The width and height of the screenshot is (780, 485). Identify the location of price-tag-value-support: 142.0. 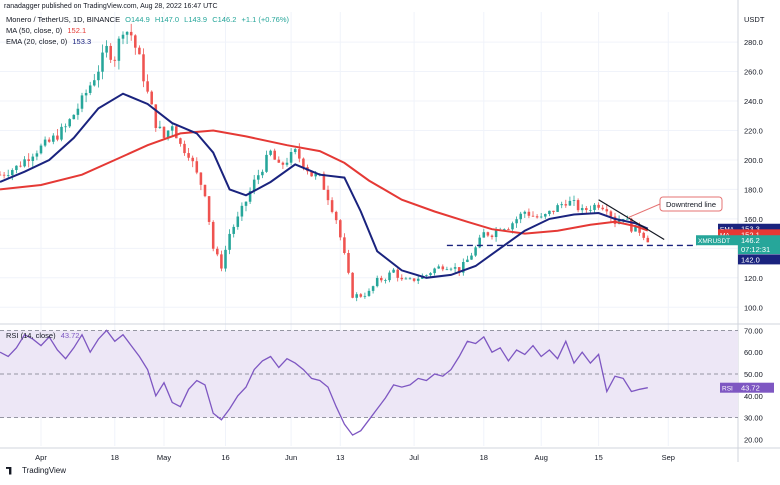
(750, 259).